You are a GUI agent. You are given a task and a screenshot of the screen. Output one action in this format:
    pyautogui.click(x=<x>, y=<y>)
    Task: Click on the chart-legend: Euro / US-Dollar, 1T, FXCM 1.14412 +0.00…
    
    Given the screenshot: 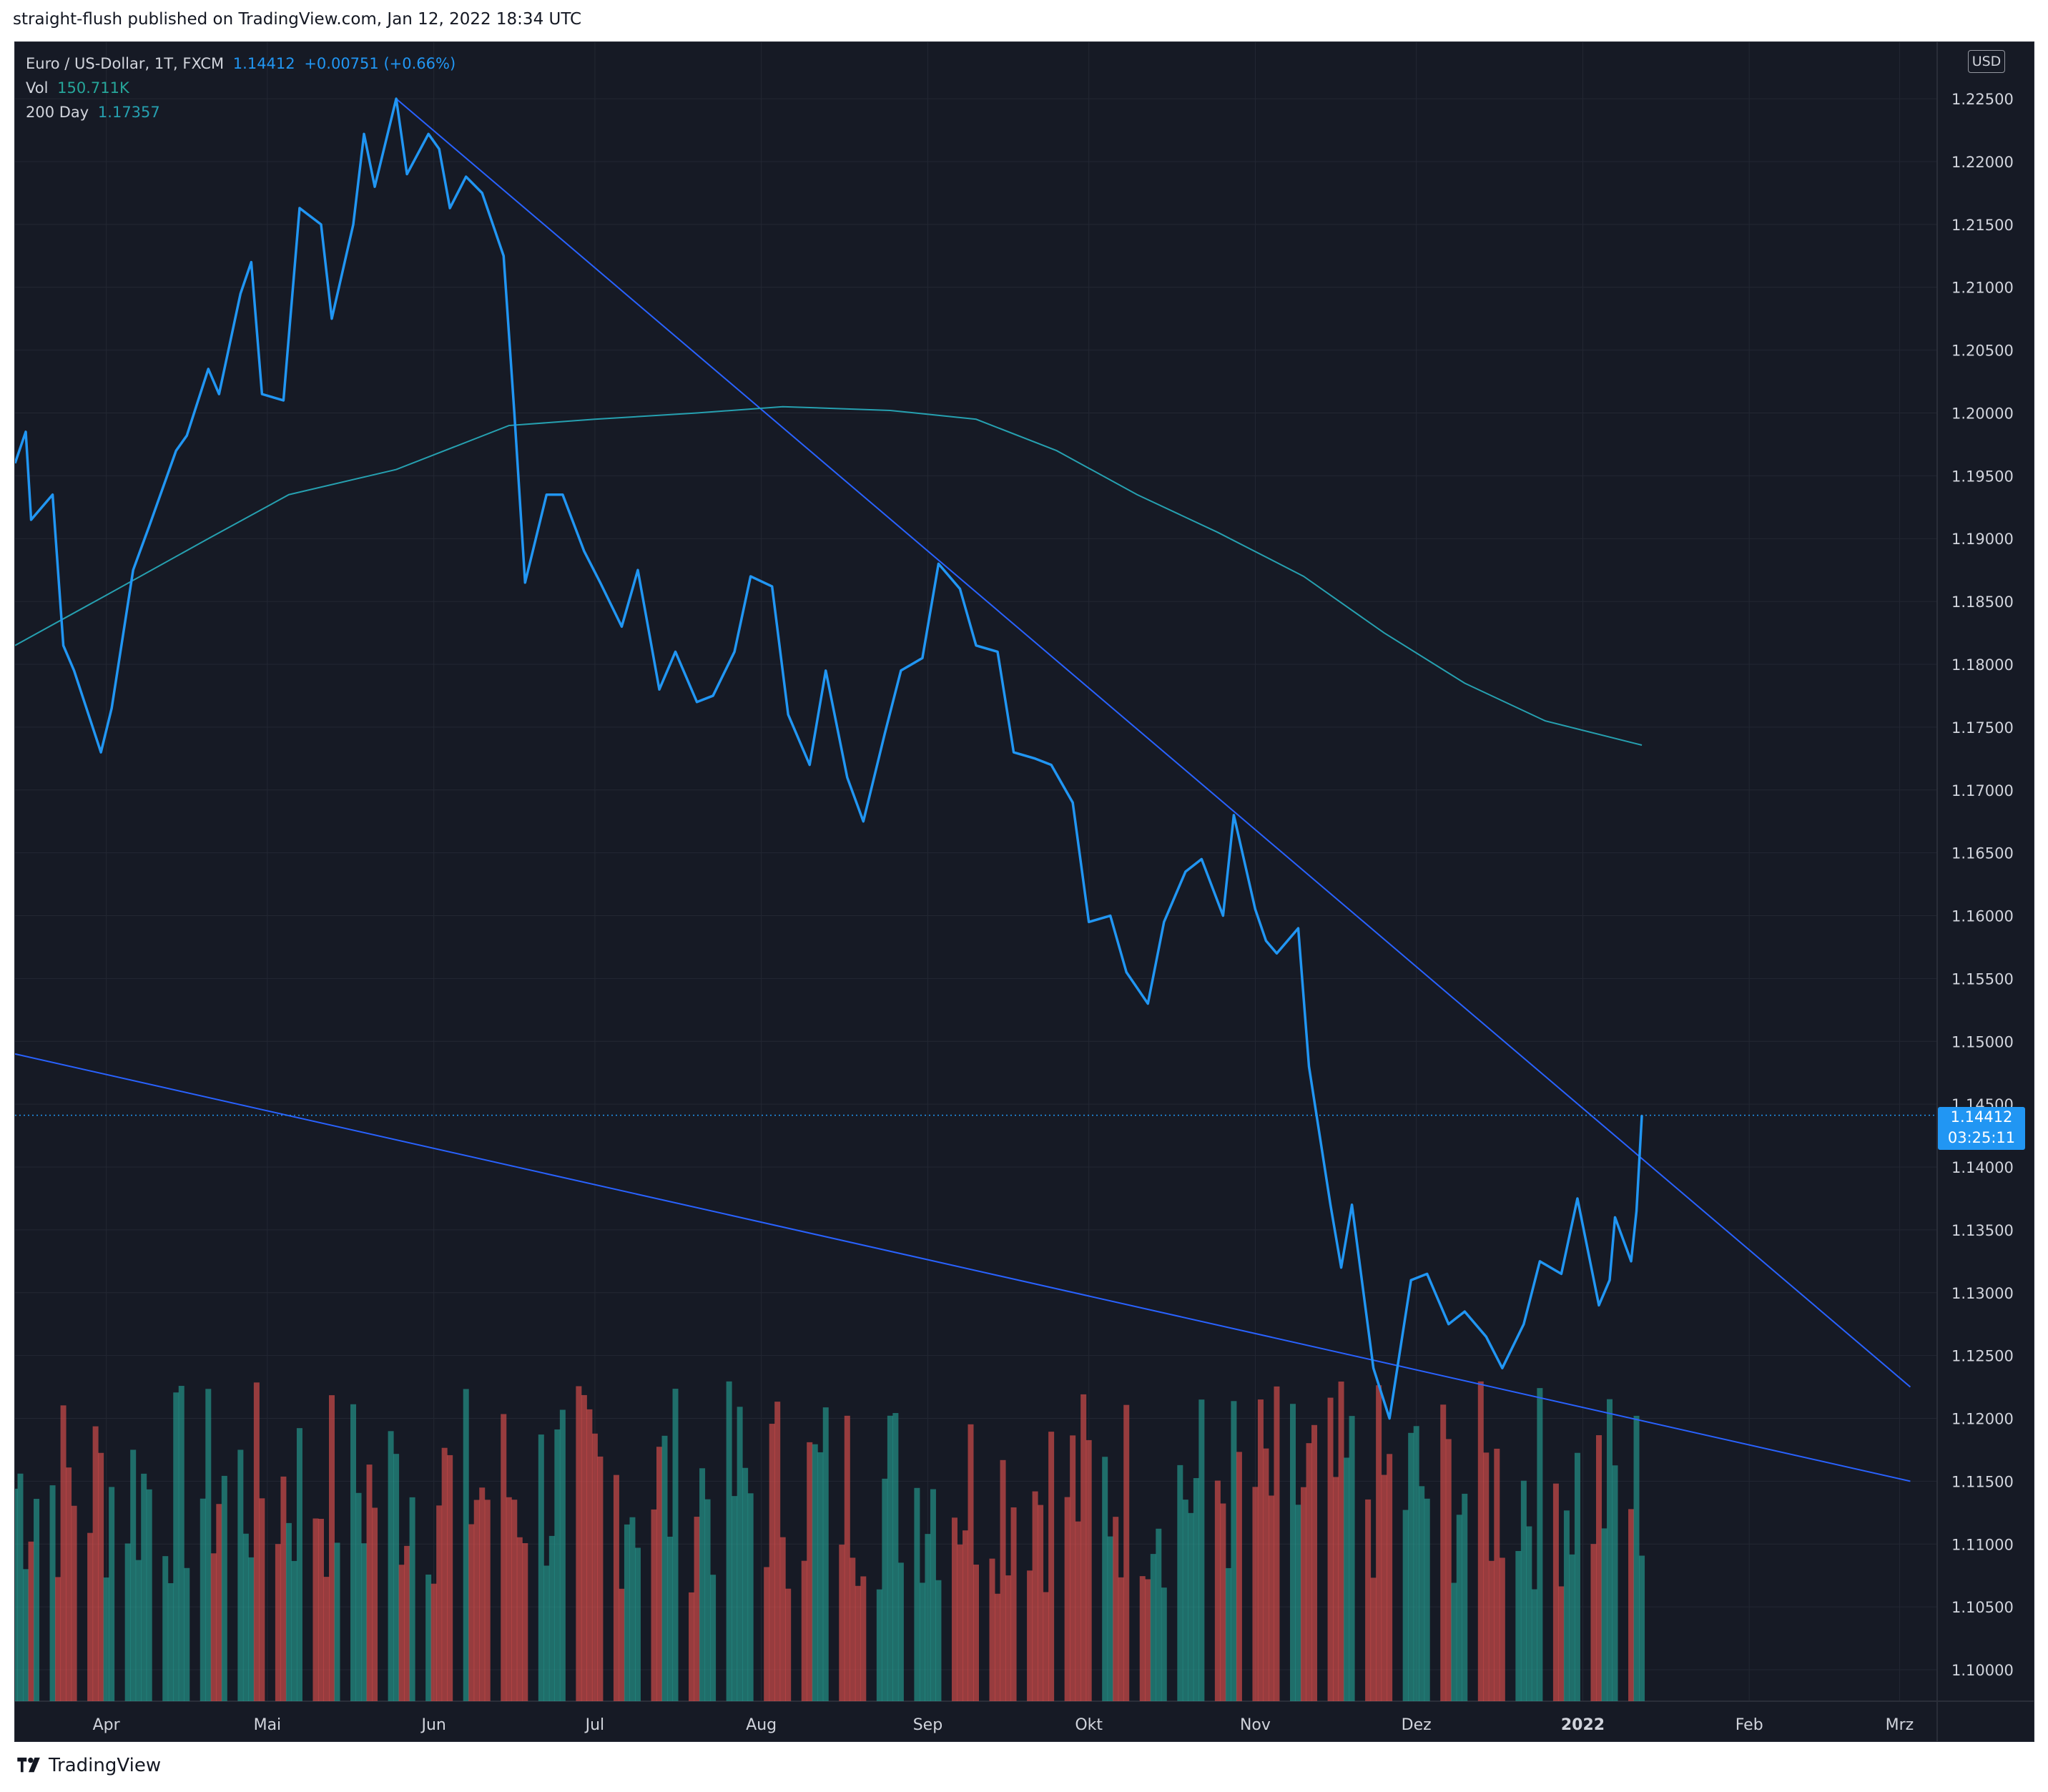 What is the action you would take?
    pyautogui.click(x=243, y=87)
    